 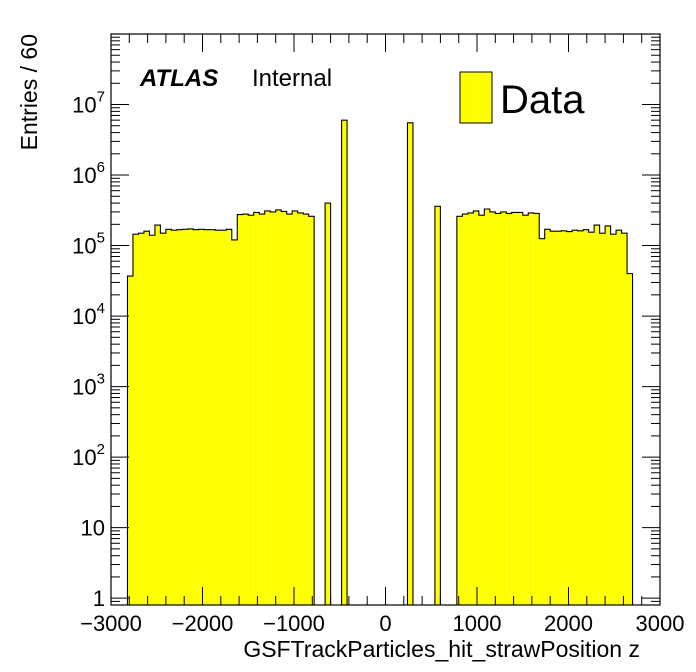 I want to click on y-tick-label: 10², so click(x=88, y=455).